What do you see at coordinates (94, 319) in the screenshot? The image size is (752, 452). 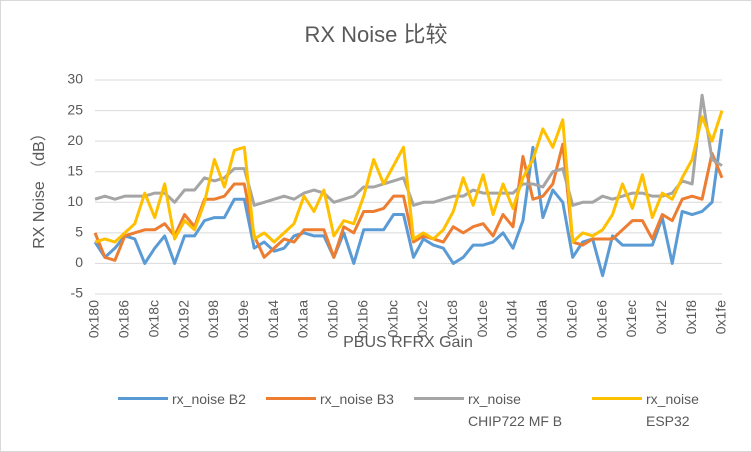 I see `x-tick-label: 0x180` at bounding box center [94, 319].